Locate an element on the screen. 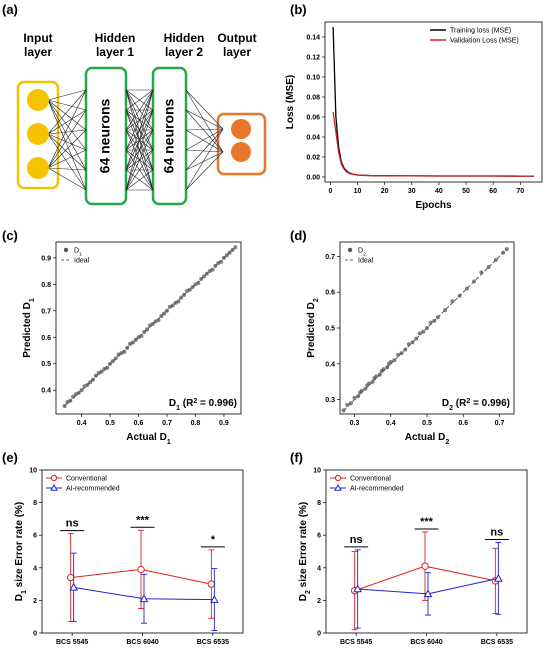 This screenshot has height=652, width=550. y-tick-label: 10 is located at coordinates (33, 471).